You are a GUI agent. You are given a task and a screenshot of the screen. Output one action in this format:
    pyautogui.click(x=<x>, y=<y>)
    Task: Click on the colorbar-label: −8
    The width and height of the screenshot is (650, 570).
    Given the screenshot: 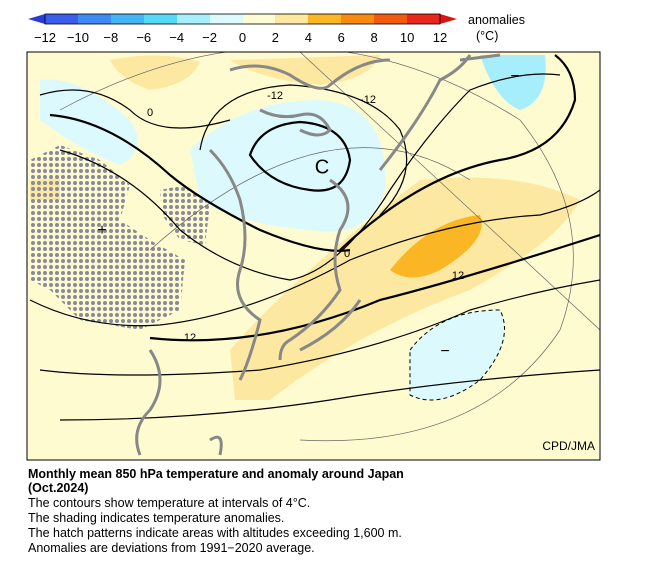 What is the action you would take?
    pyautogui.click(x=110, y=37)
    